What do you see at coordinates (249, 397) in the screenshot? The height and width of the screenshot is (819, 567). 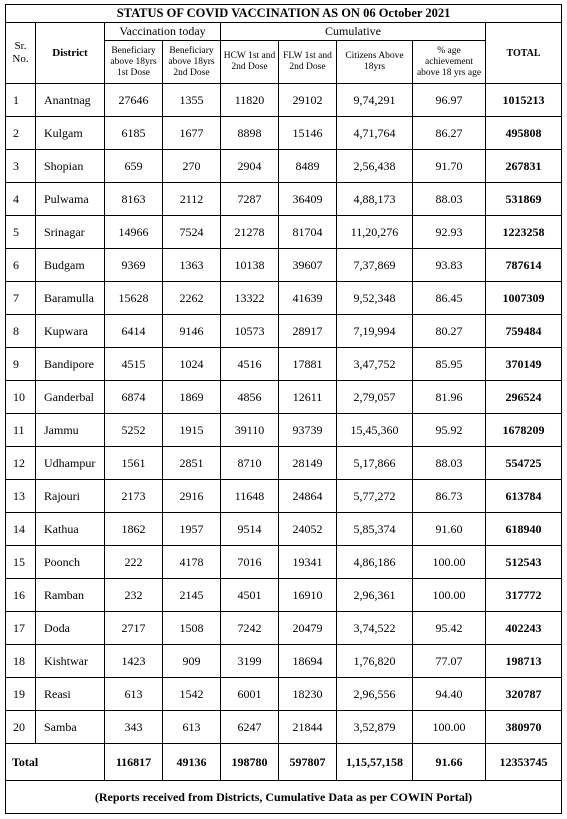 I see `hcw-cell: 4856` at bounding box center [249, 397].